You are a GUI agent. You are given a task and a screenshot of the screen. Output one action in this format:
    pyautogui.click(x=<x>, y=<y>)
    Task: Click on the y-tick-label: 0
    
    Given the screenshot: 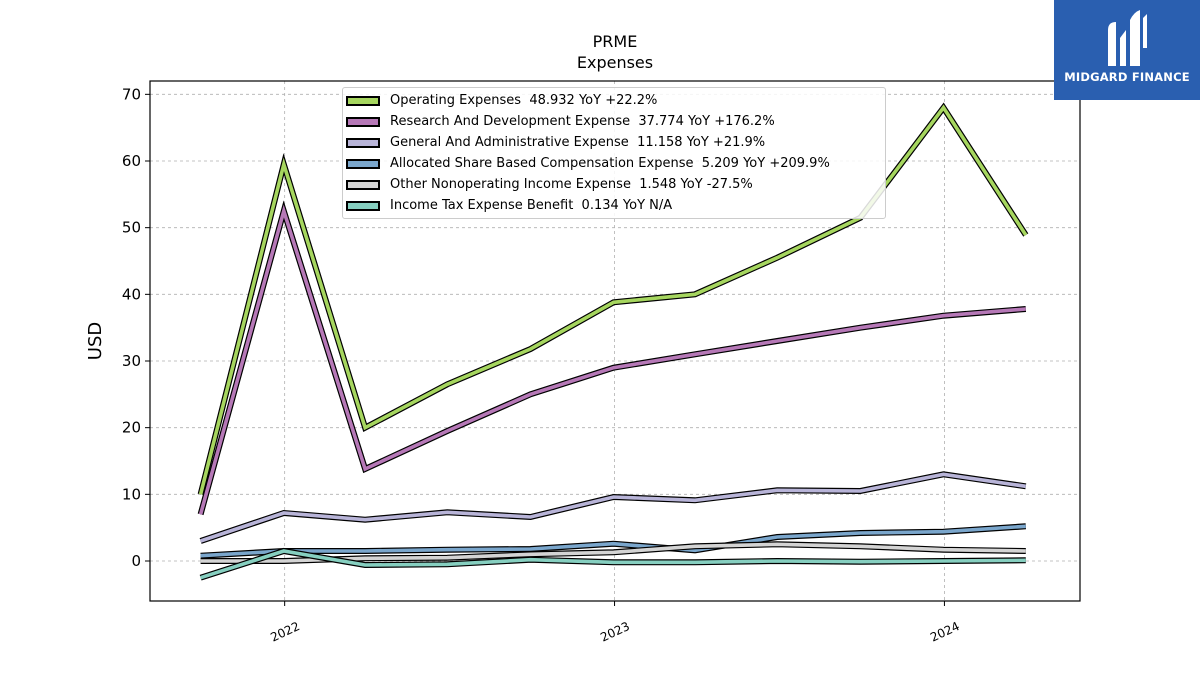 What is the action you would take?
    pyautogui.click(x=136, y=561)
    